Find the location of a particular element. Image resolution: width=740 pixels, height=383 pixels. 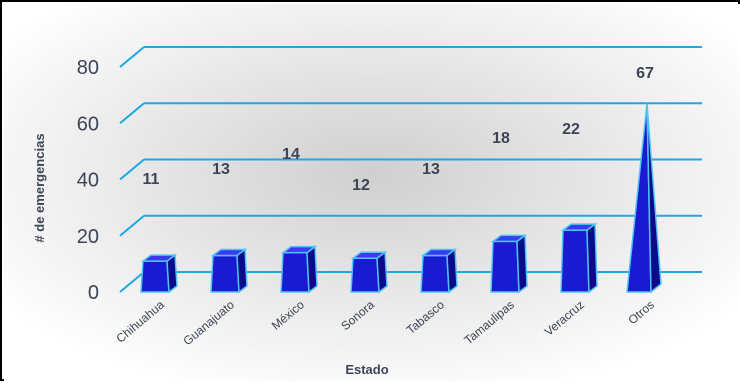

y-axis-ticks: 0 20 40 60 80 is located at coordinates (88, 180).